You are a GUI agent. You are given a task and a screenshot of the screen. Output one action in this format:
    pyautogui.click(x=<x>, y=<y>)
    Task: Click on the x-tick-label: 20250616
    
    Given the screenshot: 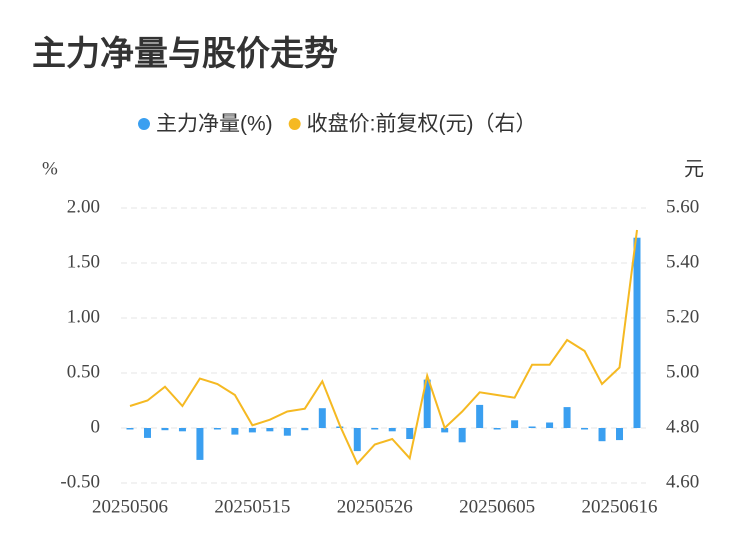 What is the action you would take?
    pyautogui.click(x=620, y=506)
    